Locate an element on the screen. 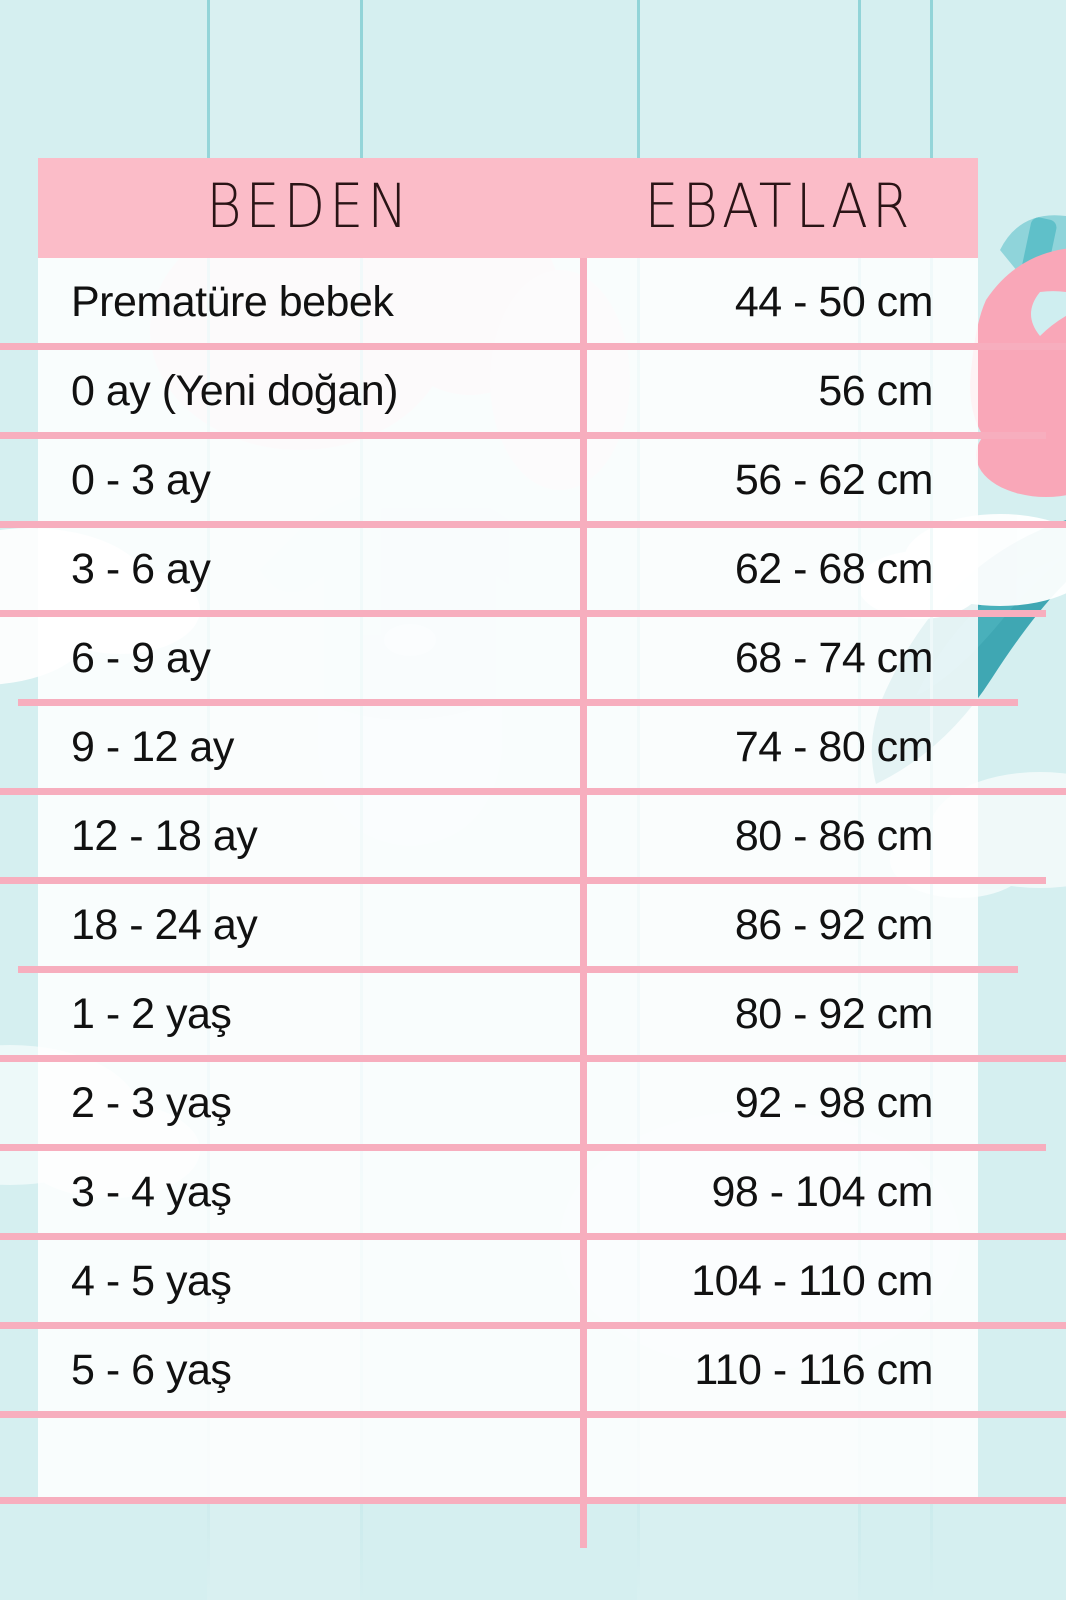 This screenshot has width=1066, height=1600. cell-size: 4 - 5 yaş is located at coordinates (151, 1281).